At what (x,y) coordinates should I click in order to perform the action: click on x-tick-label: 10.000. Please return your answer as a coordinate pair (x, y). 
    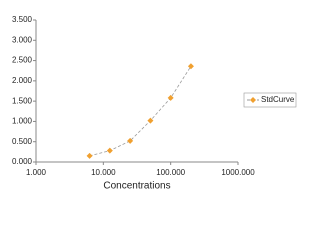
    Looking at the image, I should click on (103, 172).